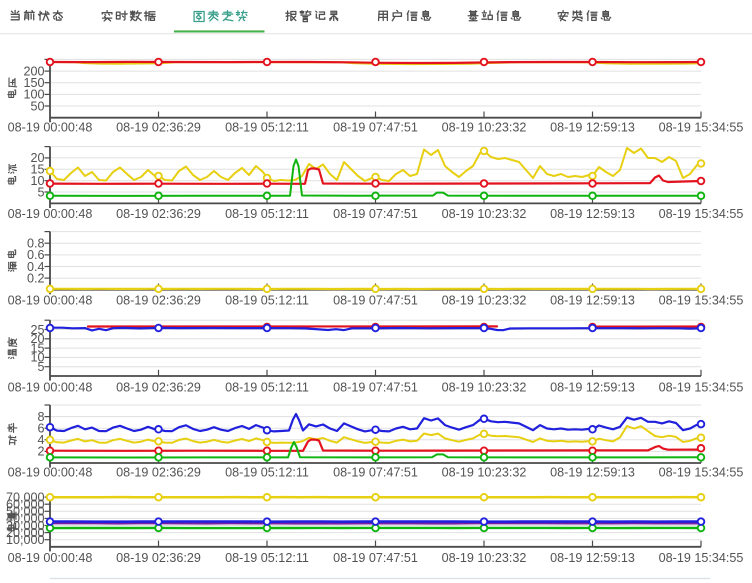  What do you see at coordinates (36, 244) in the screenshot?
I see `svg-text: 0.8` at bounding box center [36, 244].